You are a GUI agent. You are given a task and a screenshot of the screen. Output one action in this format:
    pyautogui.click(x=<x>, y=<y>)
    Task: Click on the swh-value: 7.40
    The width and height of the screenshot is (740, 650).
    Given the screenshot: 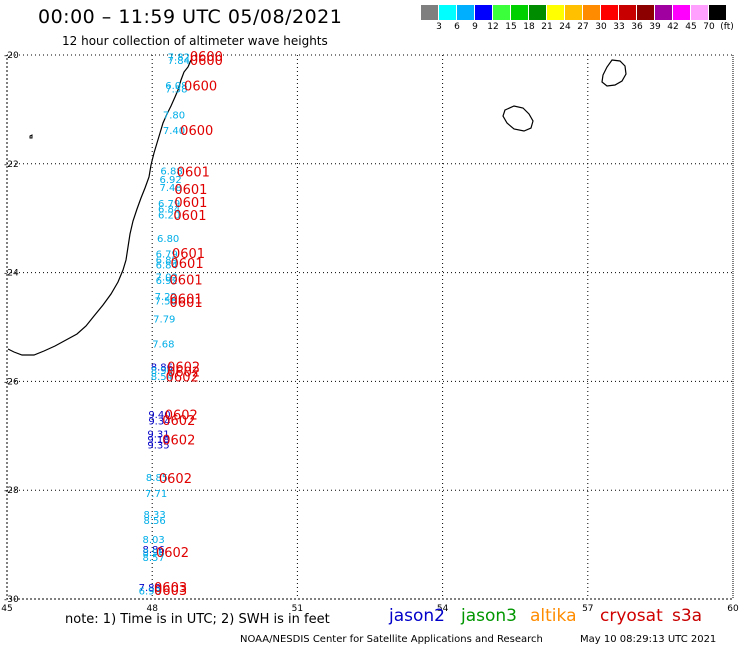 What is the action you would take?
    pyautogui.click(x=174, y=131)
    